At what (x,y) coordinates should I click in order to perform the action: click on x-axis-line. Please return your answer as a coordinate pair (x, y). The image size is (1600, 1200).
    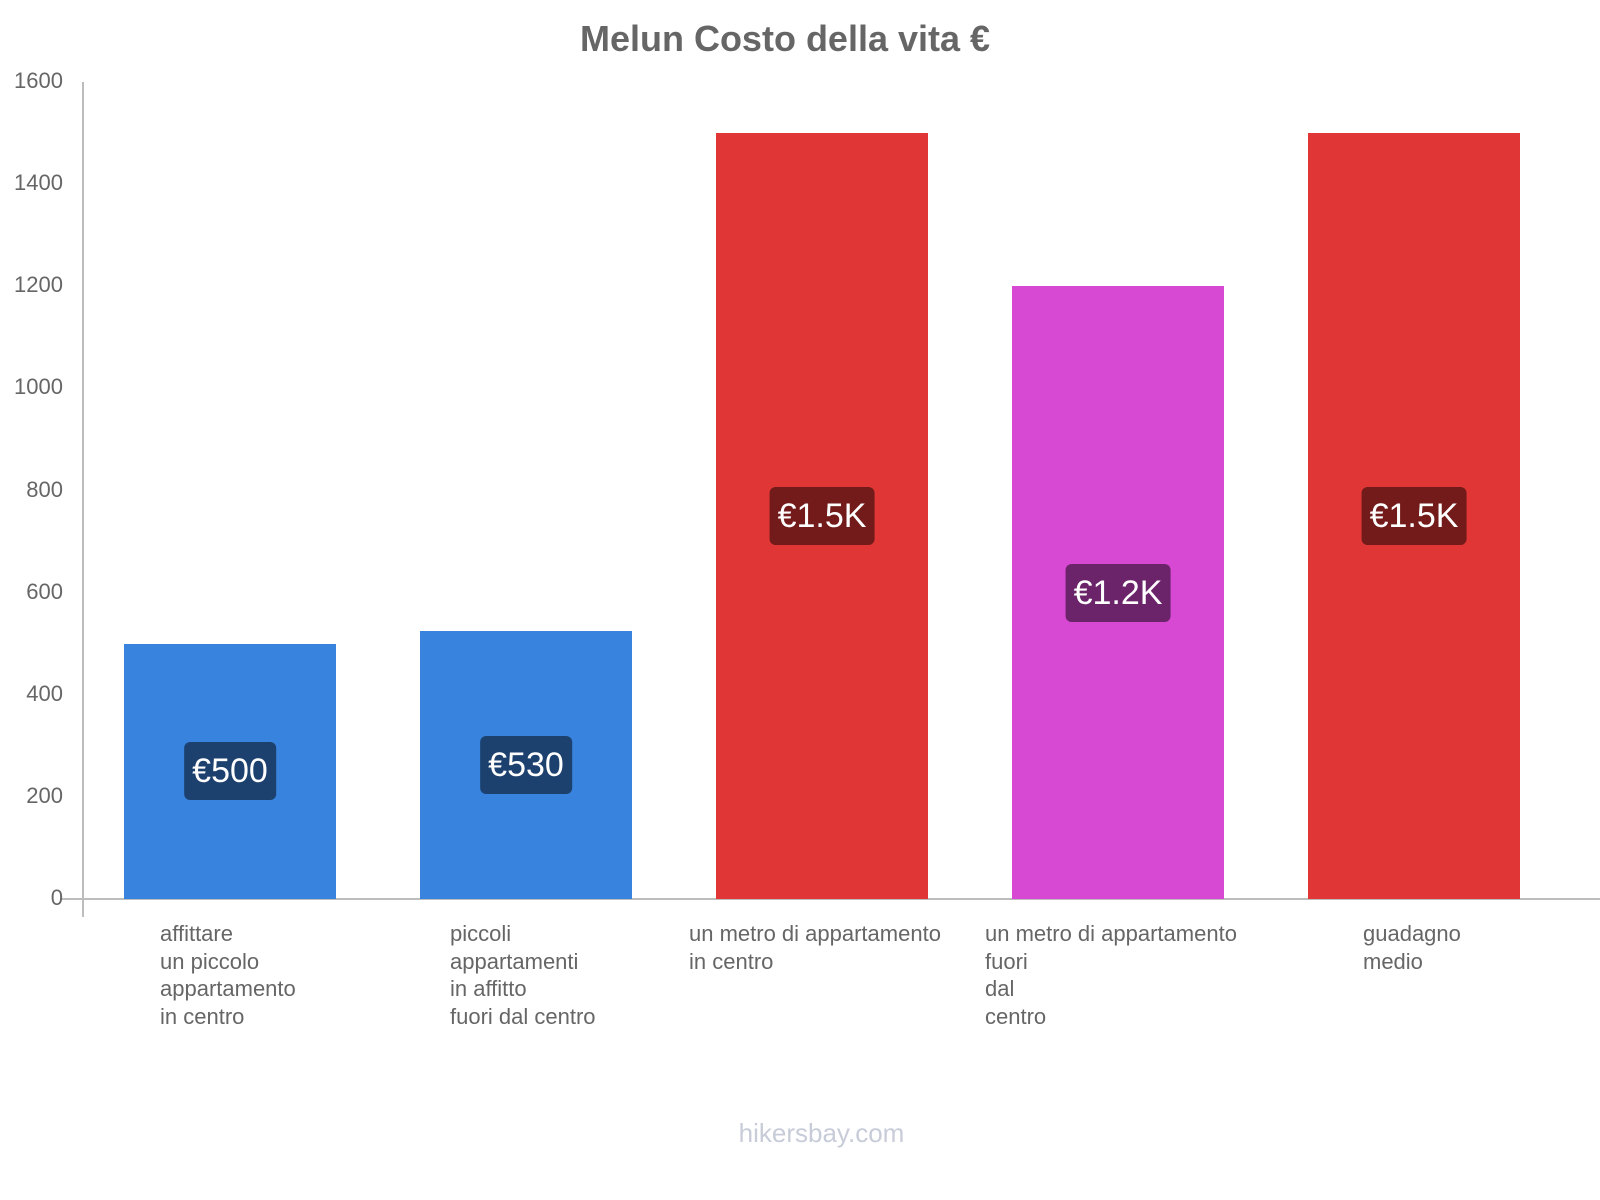
    Looking at the image, I should click on (831, 899).